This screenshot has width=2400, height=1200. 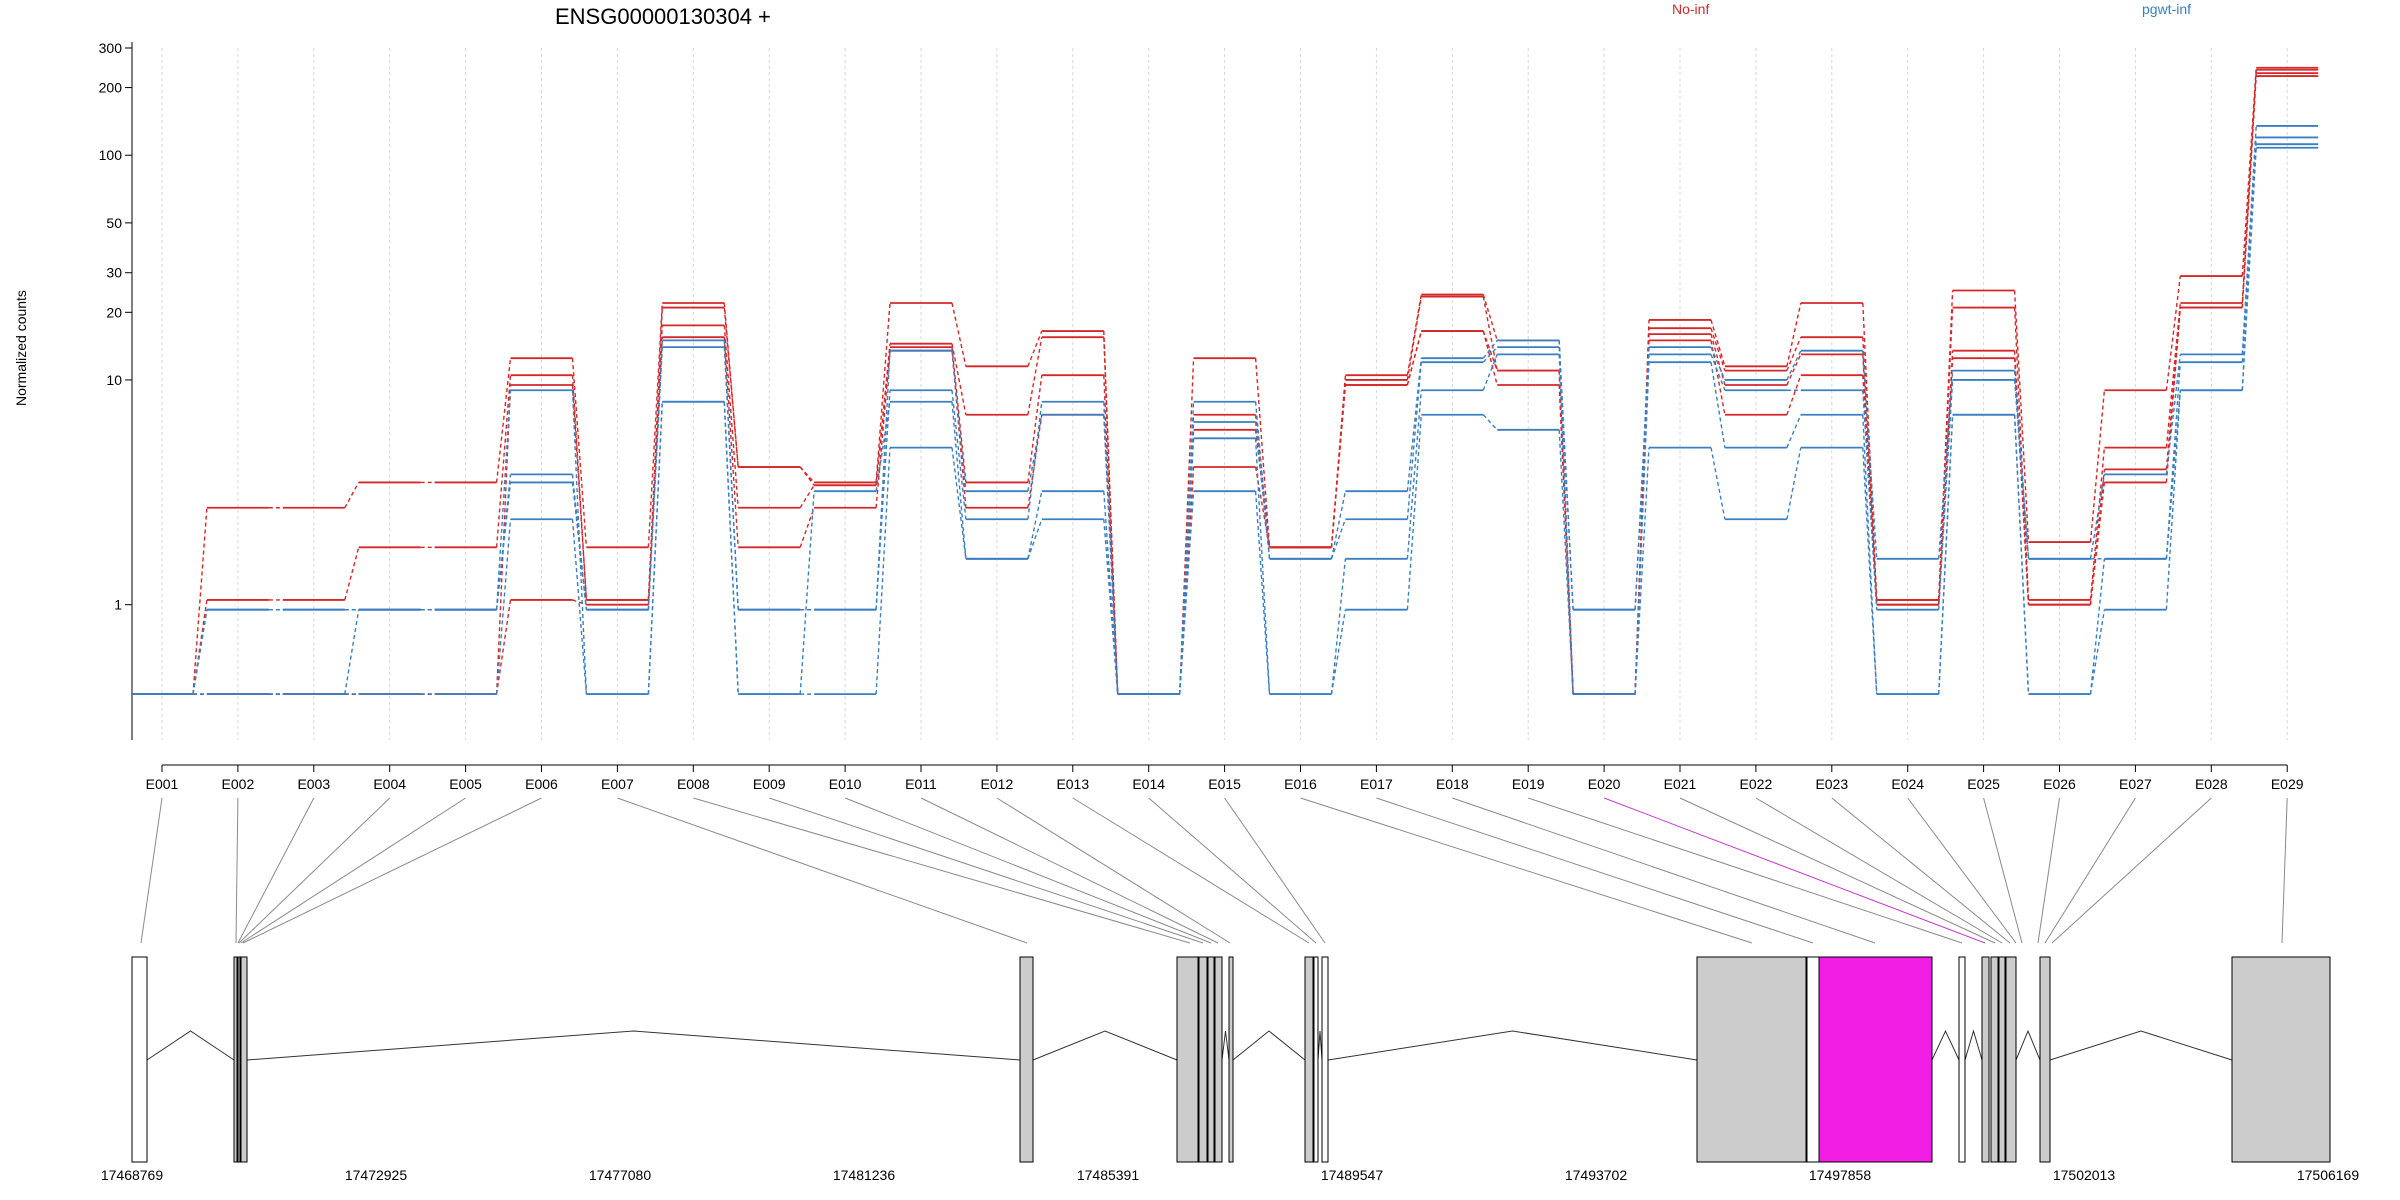 I want to click on x-tick-label-e021: E021, so click(x=1680, y=784).